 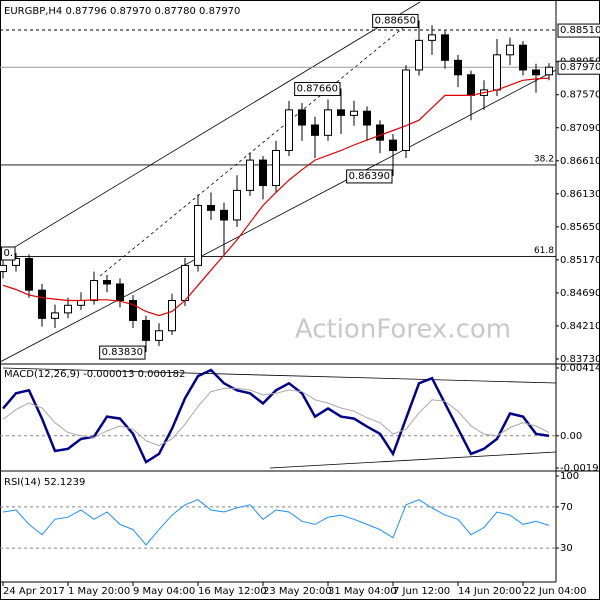 I want to click on panel-title: MACD(12,26,9) -0.000013 0.000182, so click(x=94, y=374).